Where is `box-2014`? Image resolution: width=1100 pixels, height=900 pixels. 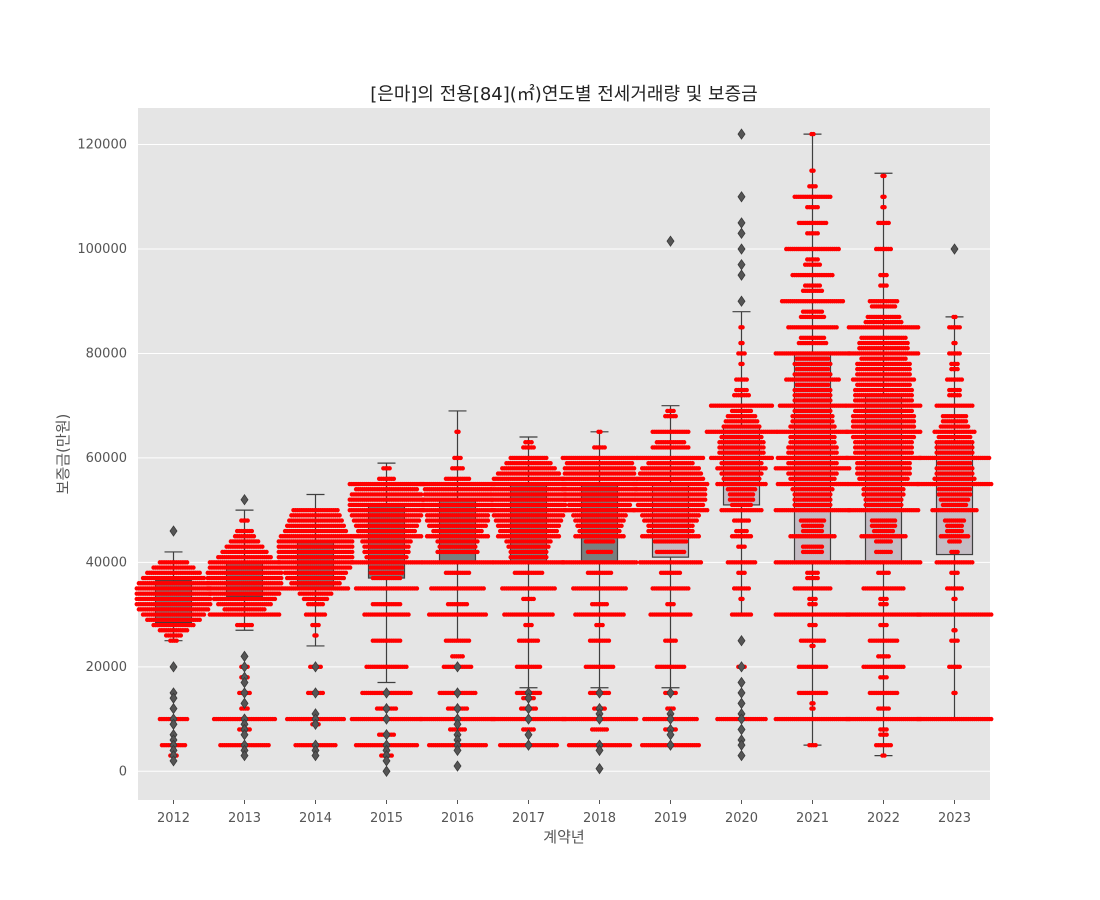
box-2014 is located at coordinates (315, 570).